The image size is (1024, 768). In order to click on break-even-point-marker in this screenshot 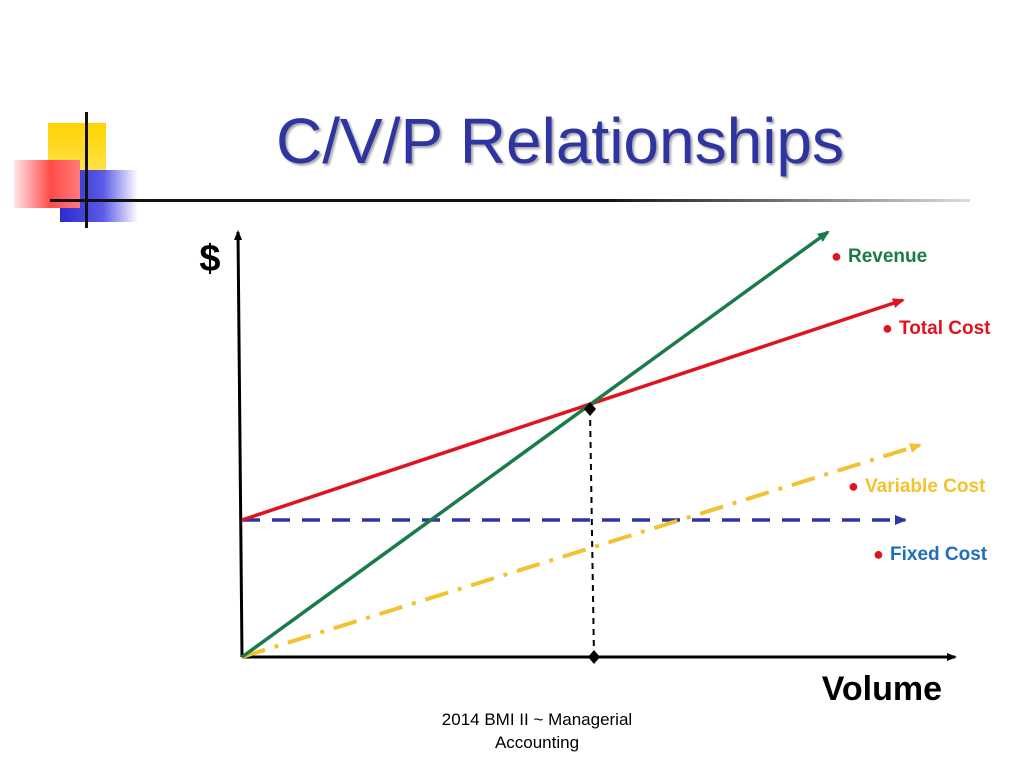, I will do `click(590, 409)`.